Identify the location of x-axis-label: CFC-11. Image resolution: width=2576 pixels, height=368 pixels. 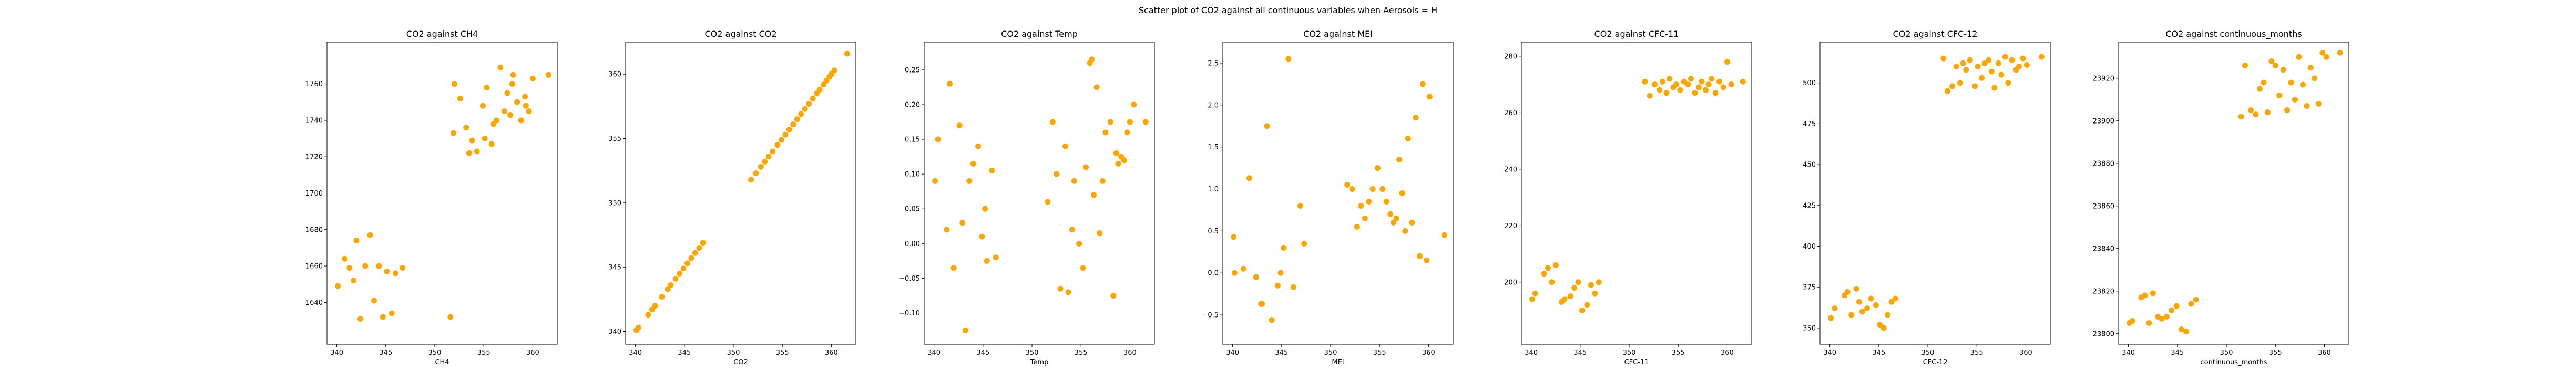
(1636, 362).